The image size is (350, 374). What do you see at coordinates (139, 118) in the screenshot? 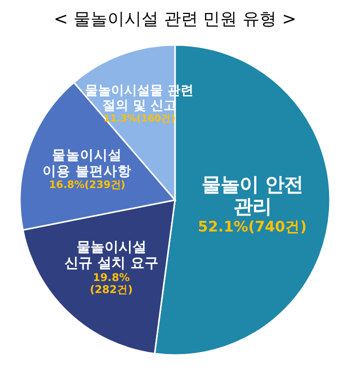
I see `data-label: 11.3%(160건)` at bounding box center [139, 118].